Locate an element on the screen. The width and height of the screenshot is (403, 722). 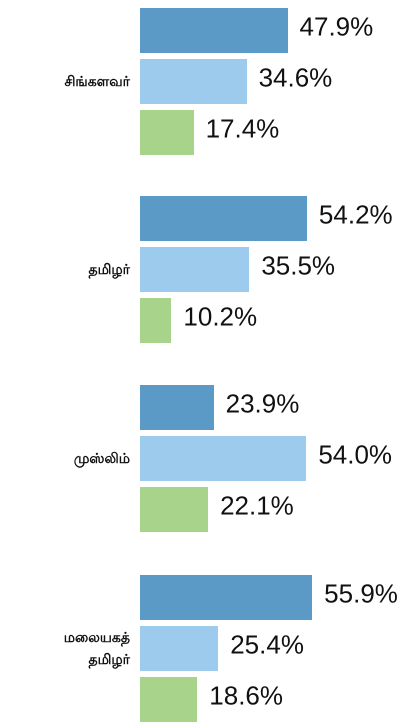
category-label: முஸ்லிம் is located at coordinates (101, 458).